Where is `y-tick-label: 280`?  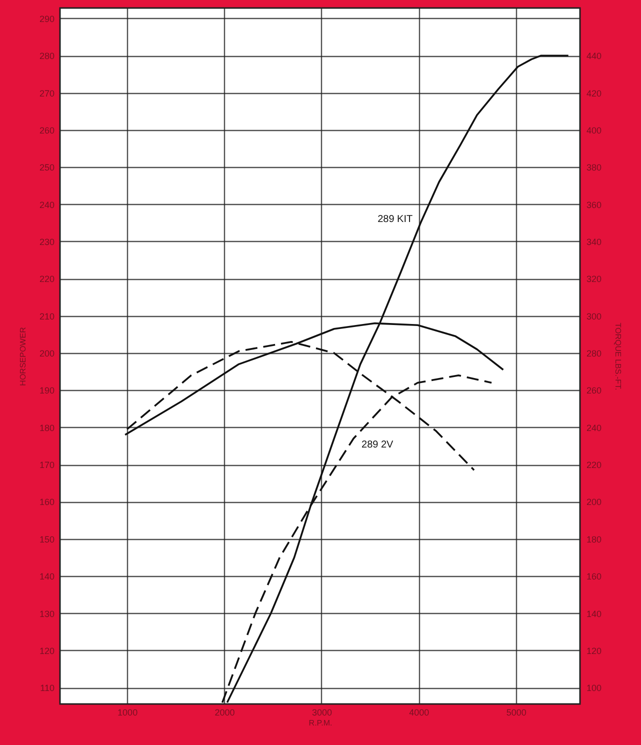 y-tick-label: 280 is located at coordinates (46, 56).